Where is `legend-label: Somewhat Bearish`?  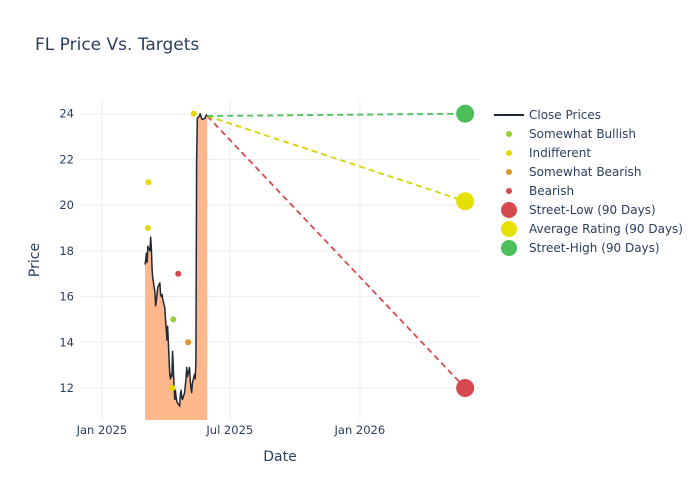
legend-label: Somewhat Bearish is located at coordinates (585, 172).